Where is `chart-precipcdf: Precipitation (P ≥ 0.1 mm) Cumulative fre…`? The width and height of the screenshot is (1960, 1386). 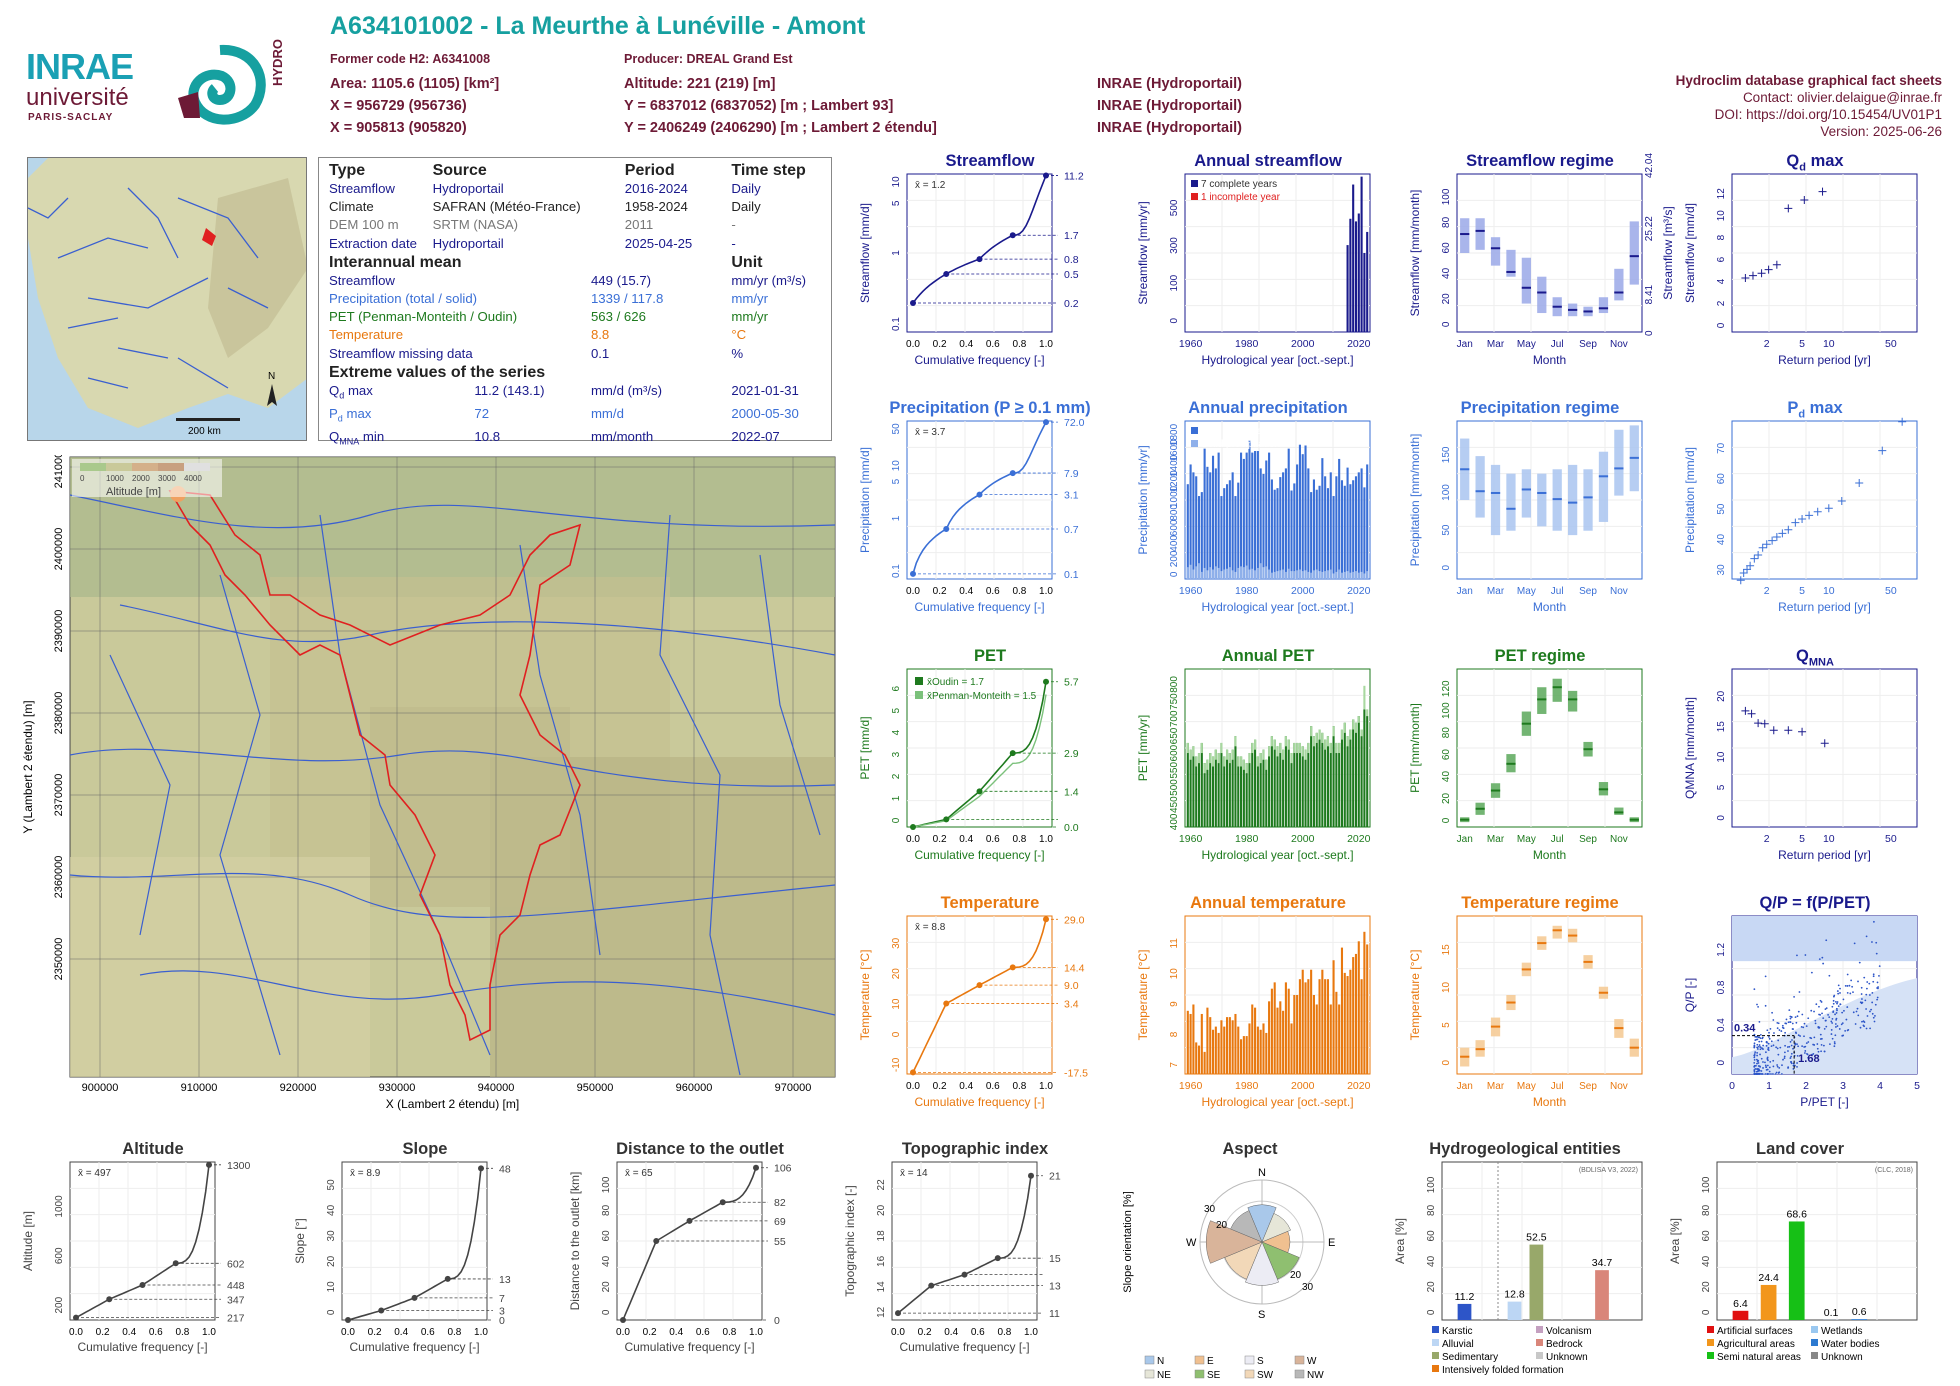 chart-precipcdf: Precipitation (P ≥ 0.1 mm) Cumulative fre… is located at coordinates (990, 518).